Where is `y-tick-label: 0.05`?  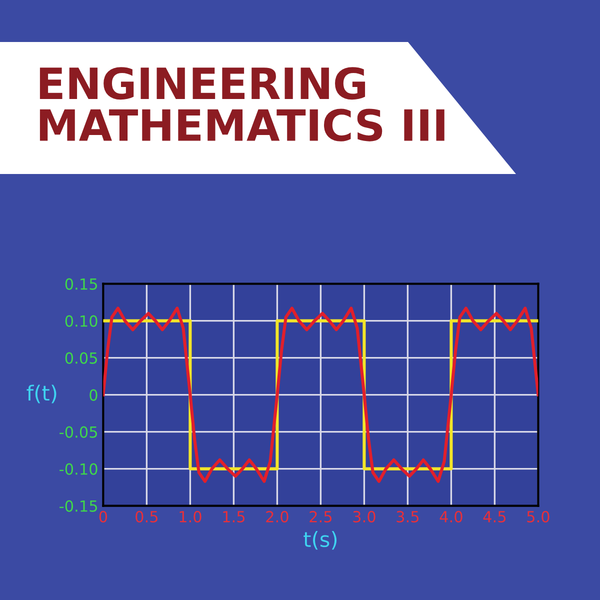
y-tick-label: 0.05 is located at coordinates (81, 358).